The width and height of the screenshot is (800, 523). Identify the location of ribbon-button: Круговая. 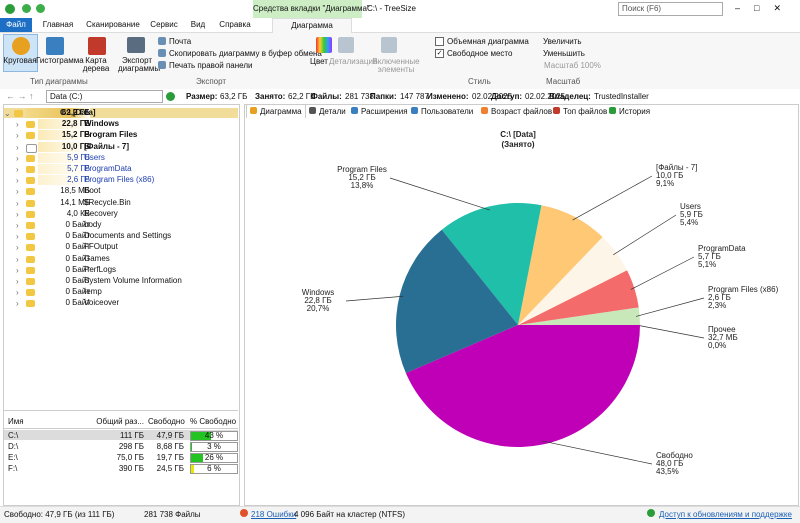
(20, 60).